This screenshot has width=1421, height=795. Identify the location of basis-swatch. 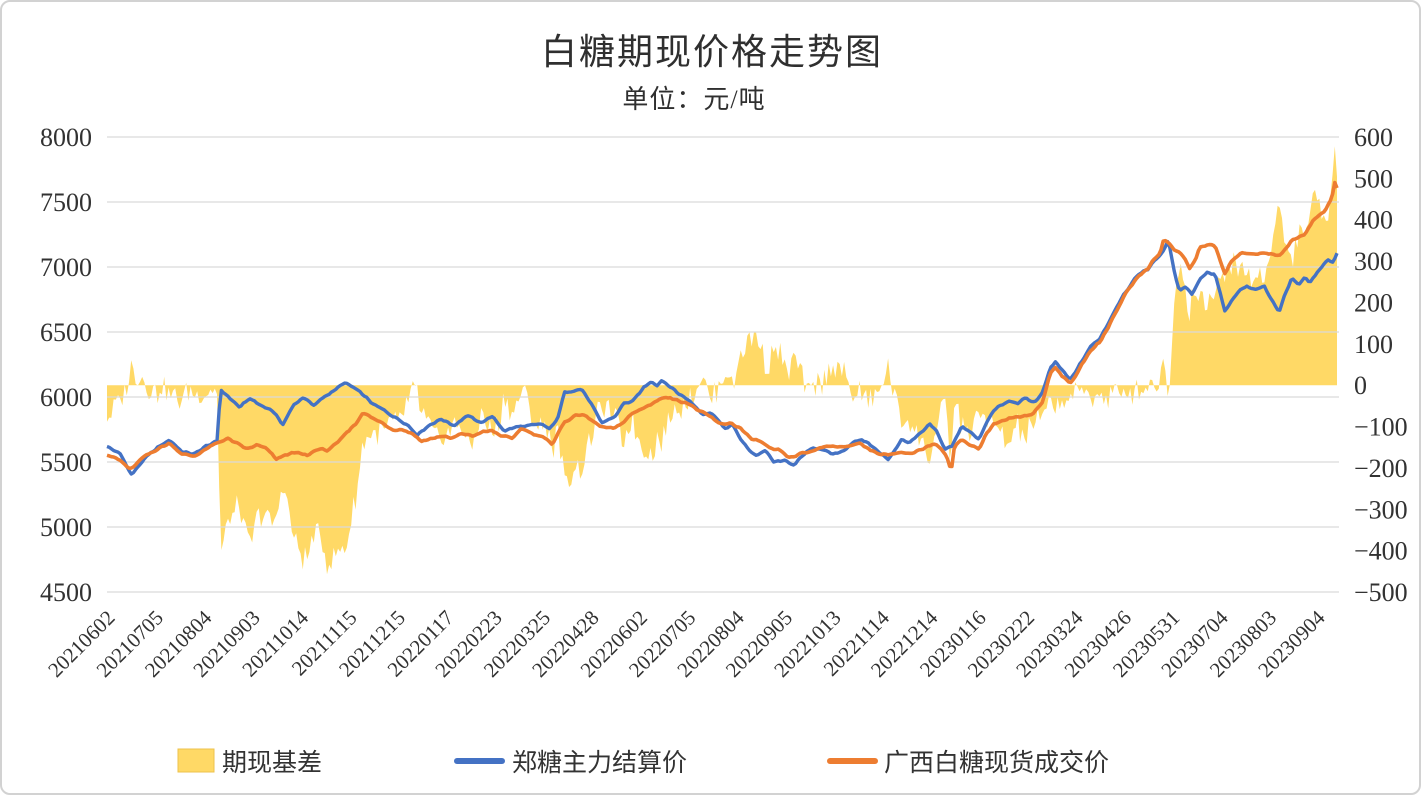
(196, 760).